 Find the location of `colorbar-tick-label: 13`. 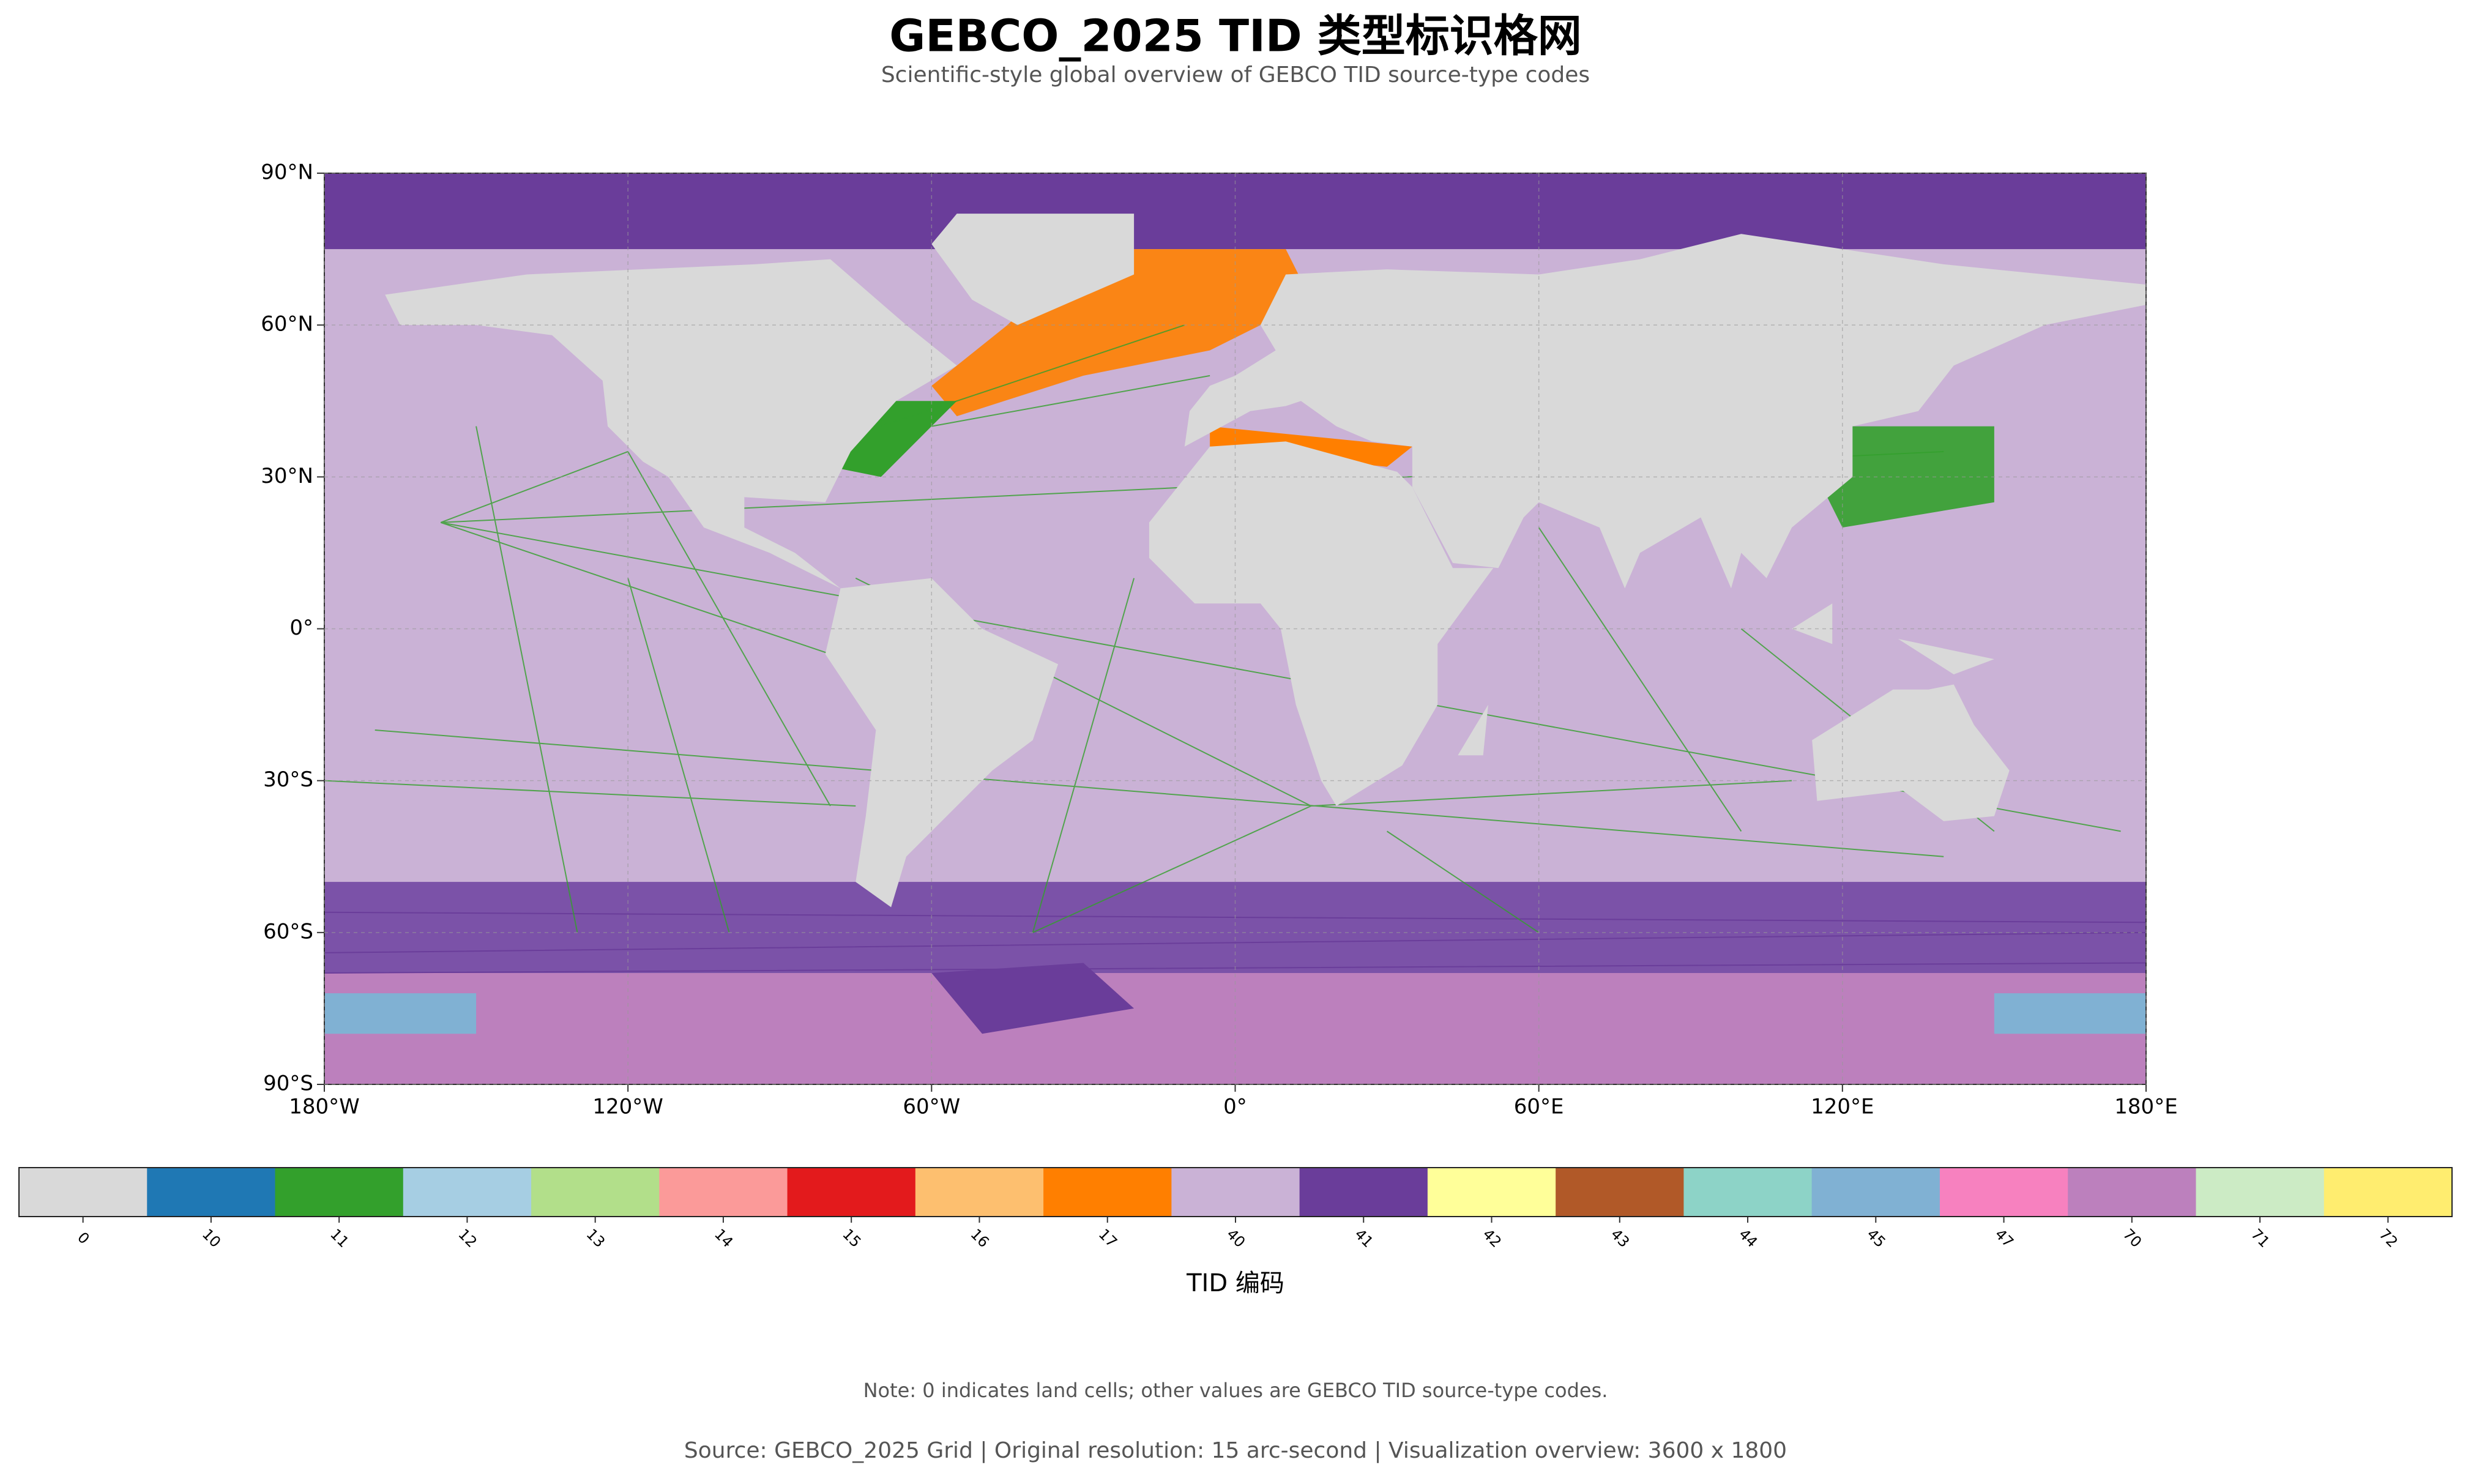

colorbar-tick-label: 13 is located at coordinates (595, 1238).